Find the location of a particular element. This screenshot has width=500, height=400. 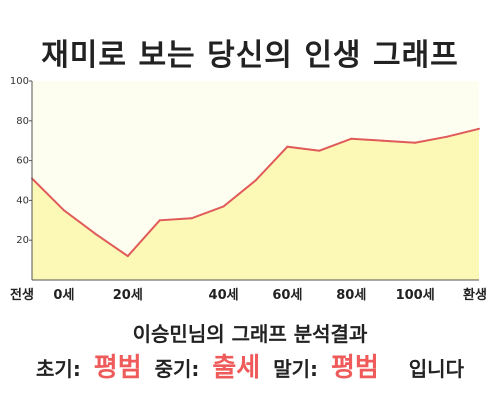

late-label: 말기: is located at coordinates (296, 369).